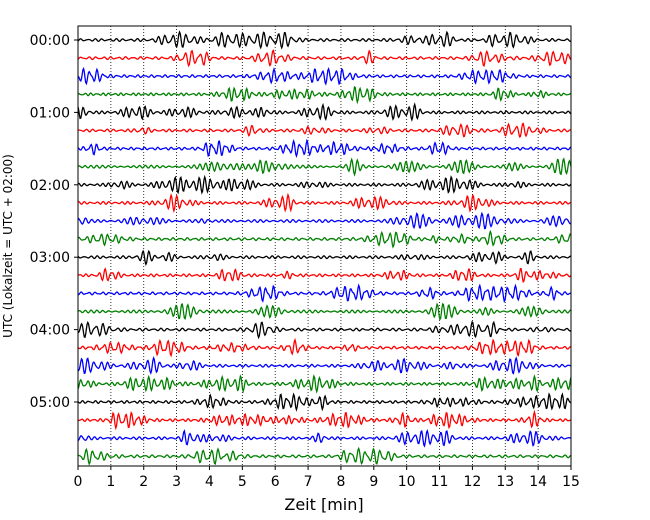  I want to click on x-tick-label: 3, so click(176, 482).